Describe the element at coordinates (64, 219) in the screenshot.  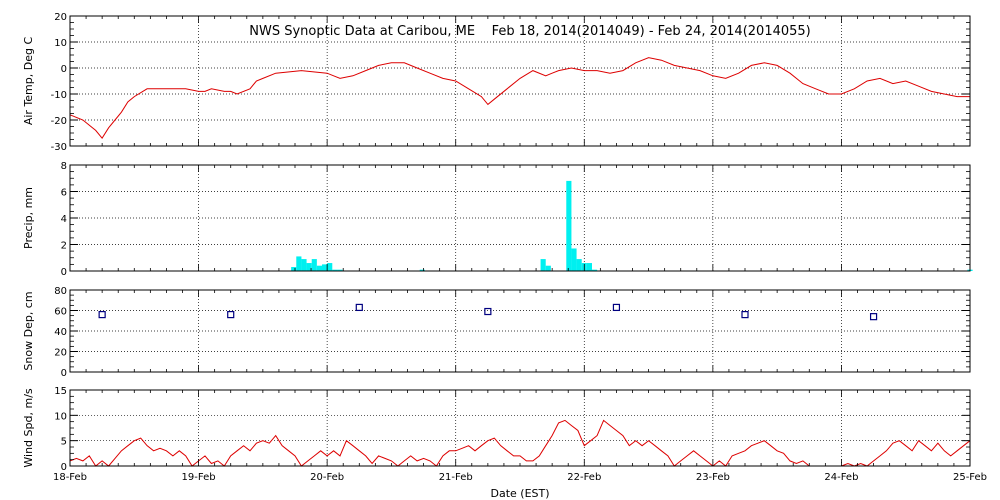
I see `precip-ytick-label: 4` at that location.